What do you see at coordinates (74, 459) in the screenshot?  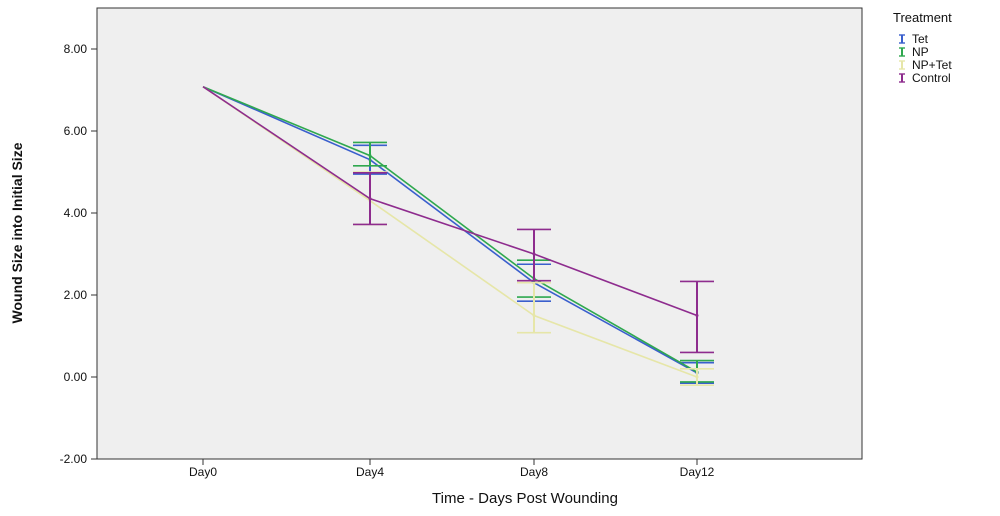 I see `y-tick-label: -2.00` at bounding box center [74, 459].